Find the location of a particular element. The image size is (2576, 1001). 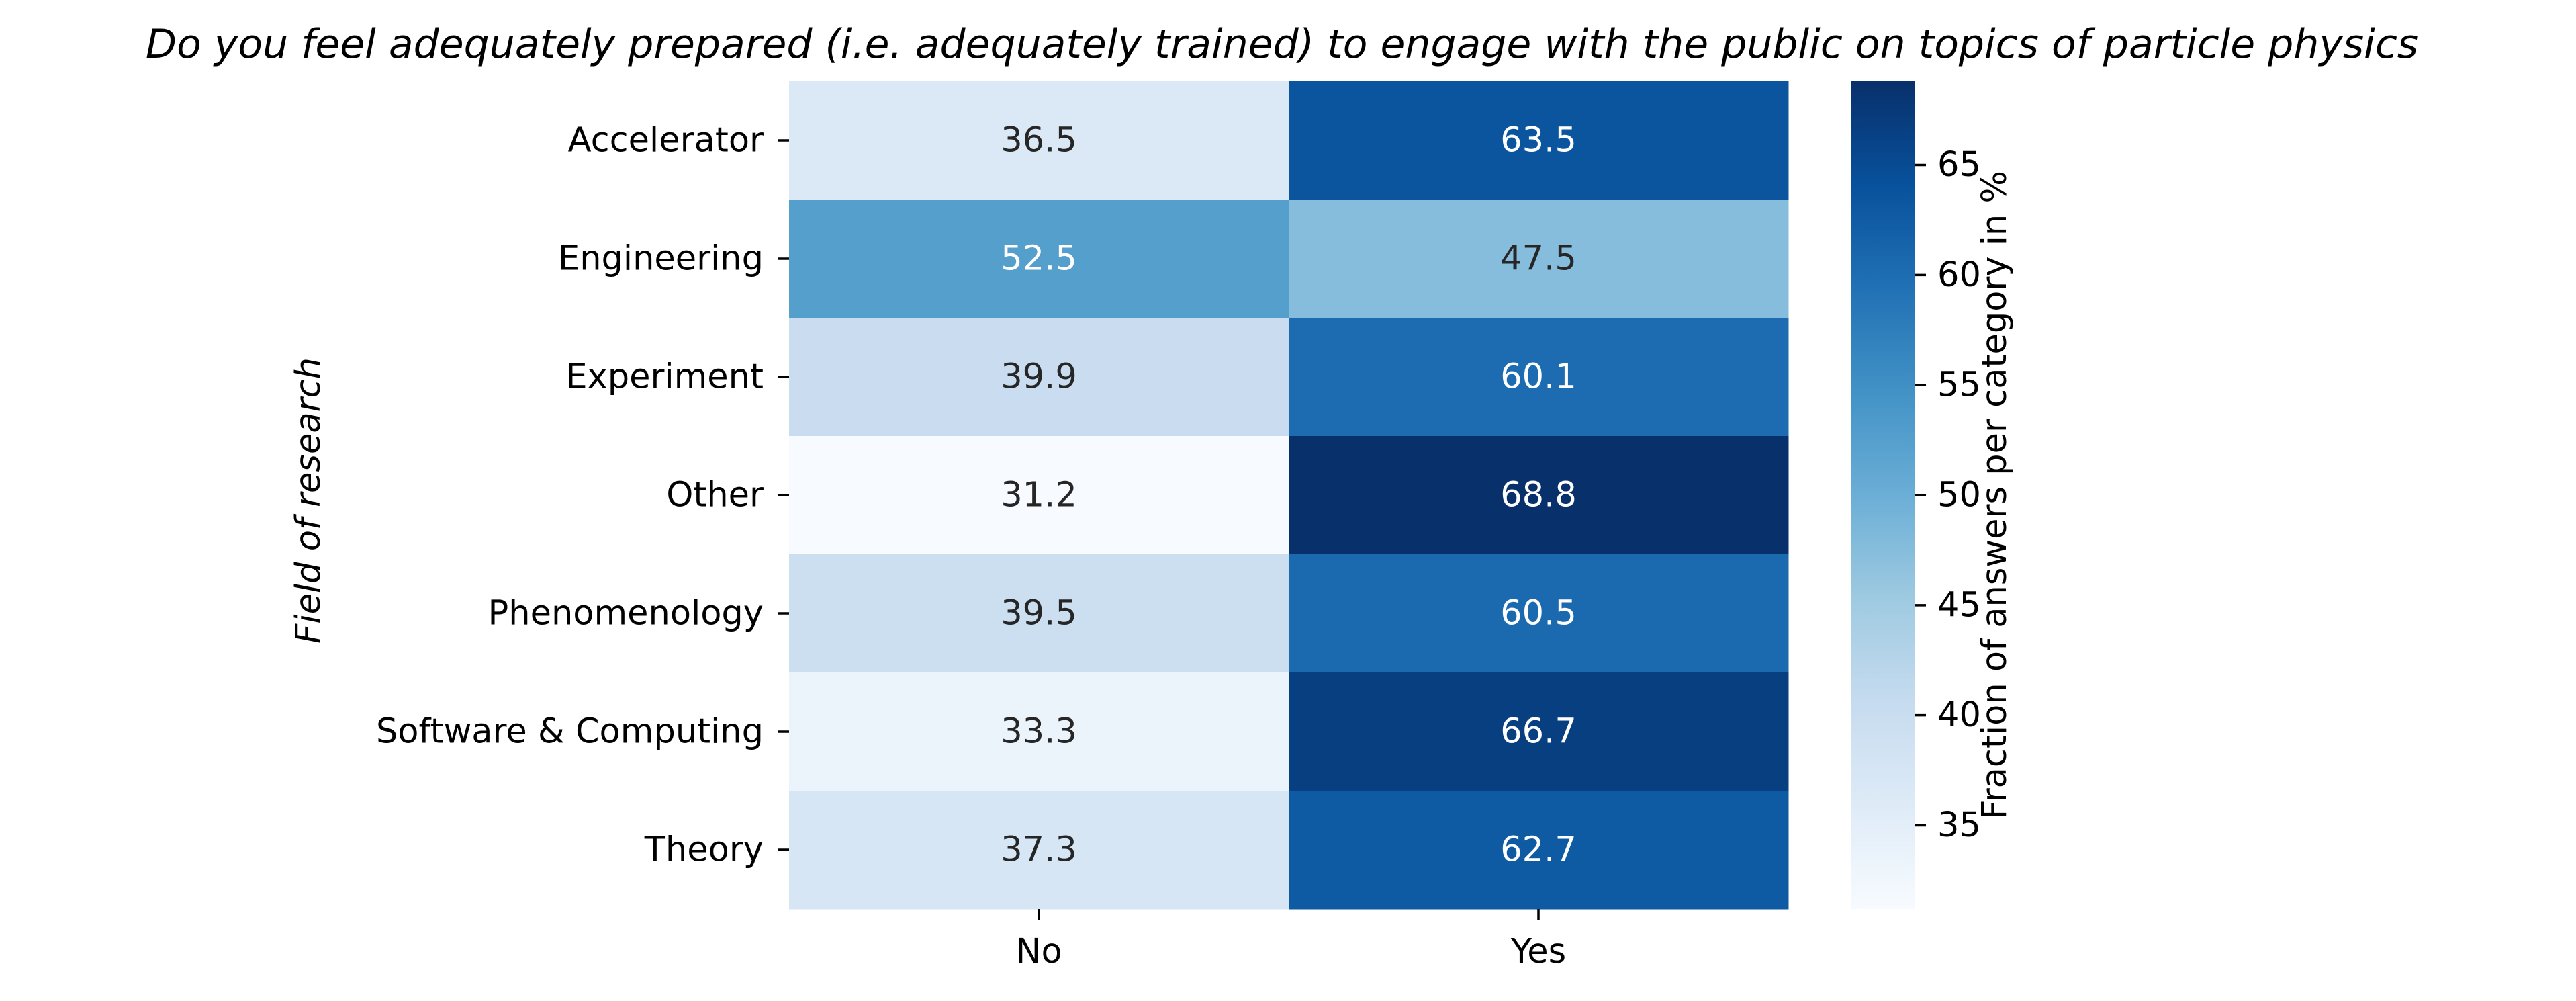

colorbar-scale is located at coordinates (1883, 495).